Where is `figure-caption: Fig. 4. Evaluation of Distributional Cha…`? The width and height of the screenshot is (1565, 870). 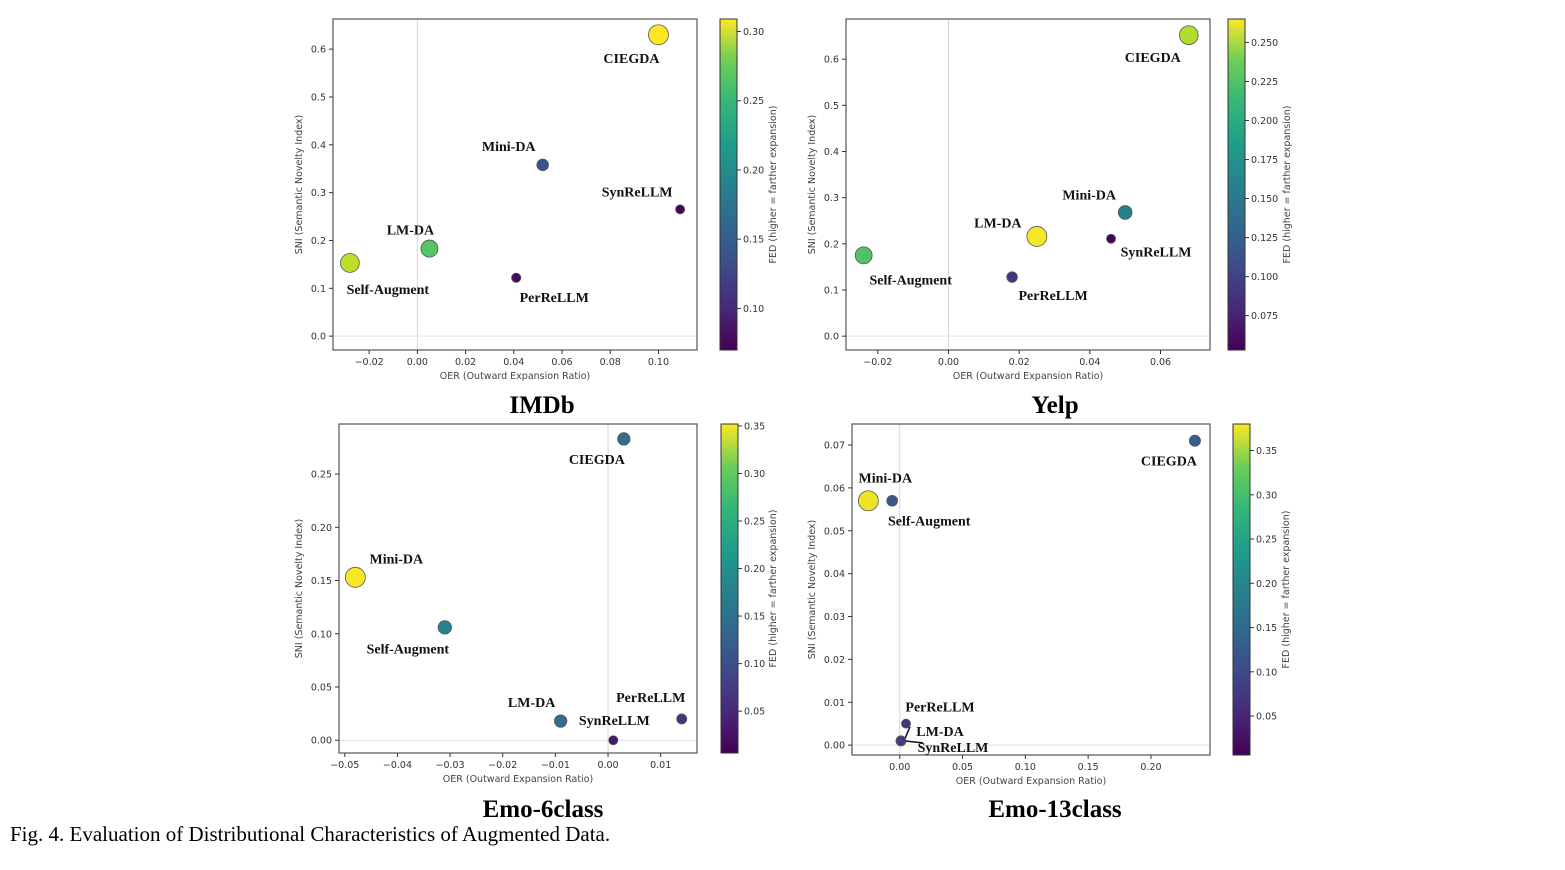
figure-caption: Fig. 4. Evaluation of Distributional Cha… is located at coordinates (310, 834).